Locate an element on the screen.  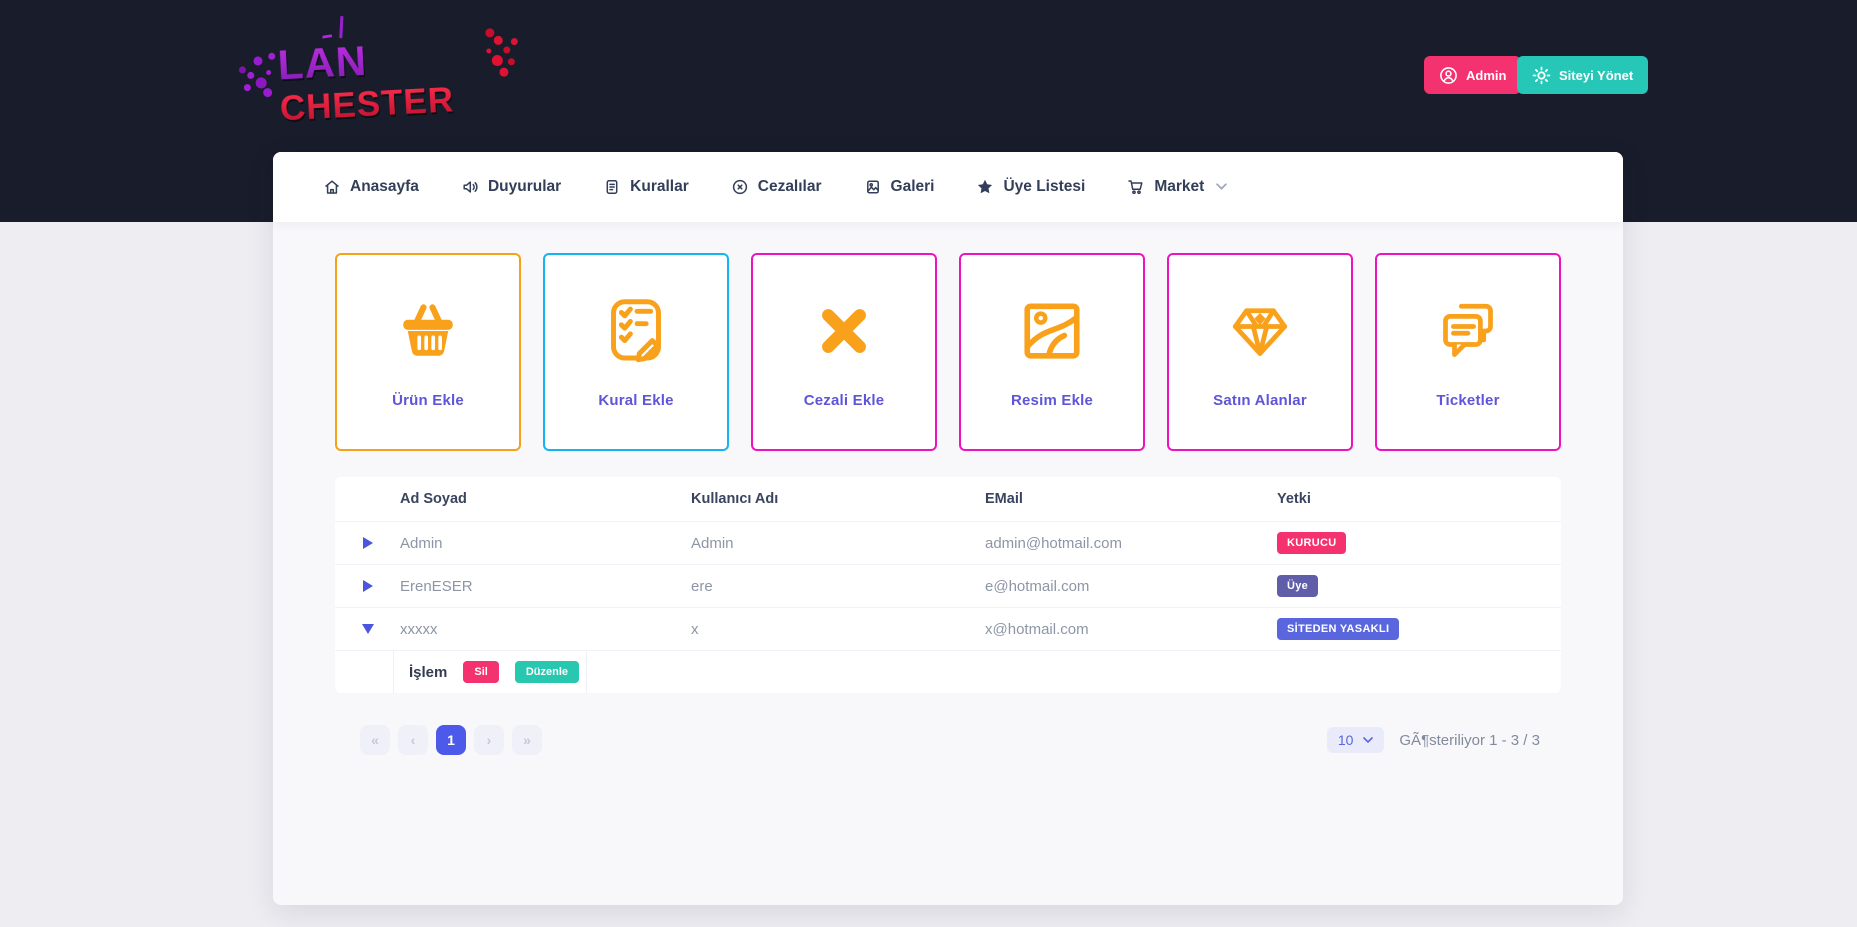
cell-name: Admin is located at coordinates (421, 543).